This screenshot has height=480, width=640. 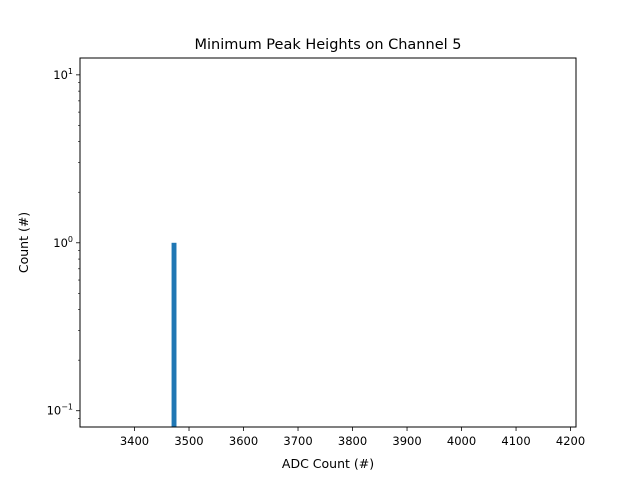 I want to click on y-tick-label: 10⁰, so click(x=63, y=242).